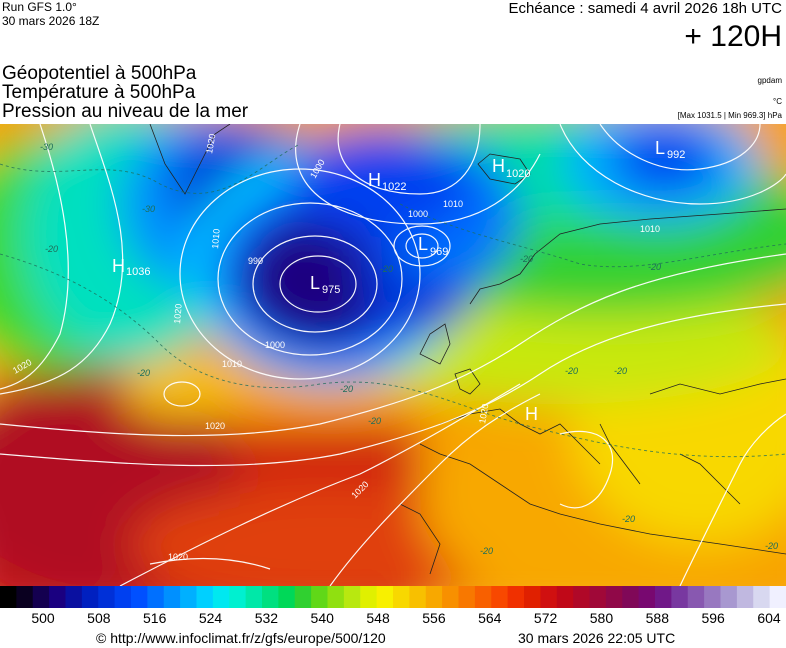 Image resolution: width=786 pixels, height=648 pixels. Describe the element at coordinates (51, 21) in the screenshot. I see `run-date: 30 mars 2026 18Z` at that location.